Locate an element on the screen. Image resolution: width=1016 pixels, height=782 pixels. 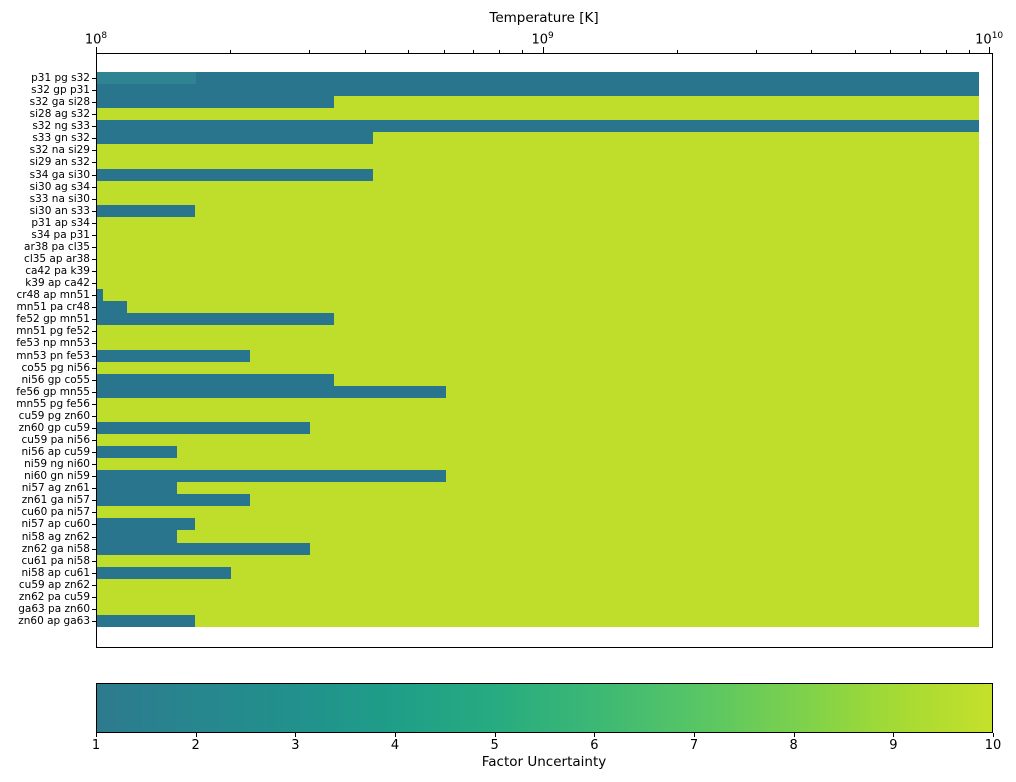
y-tick-label: si29 an s32 is located at coordinates (59, 162).